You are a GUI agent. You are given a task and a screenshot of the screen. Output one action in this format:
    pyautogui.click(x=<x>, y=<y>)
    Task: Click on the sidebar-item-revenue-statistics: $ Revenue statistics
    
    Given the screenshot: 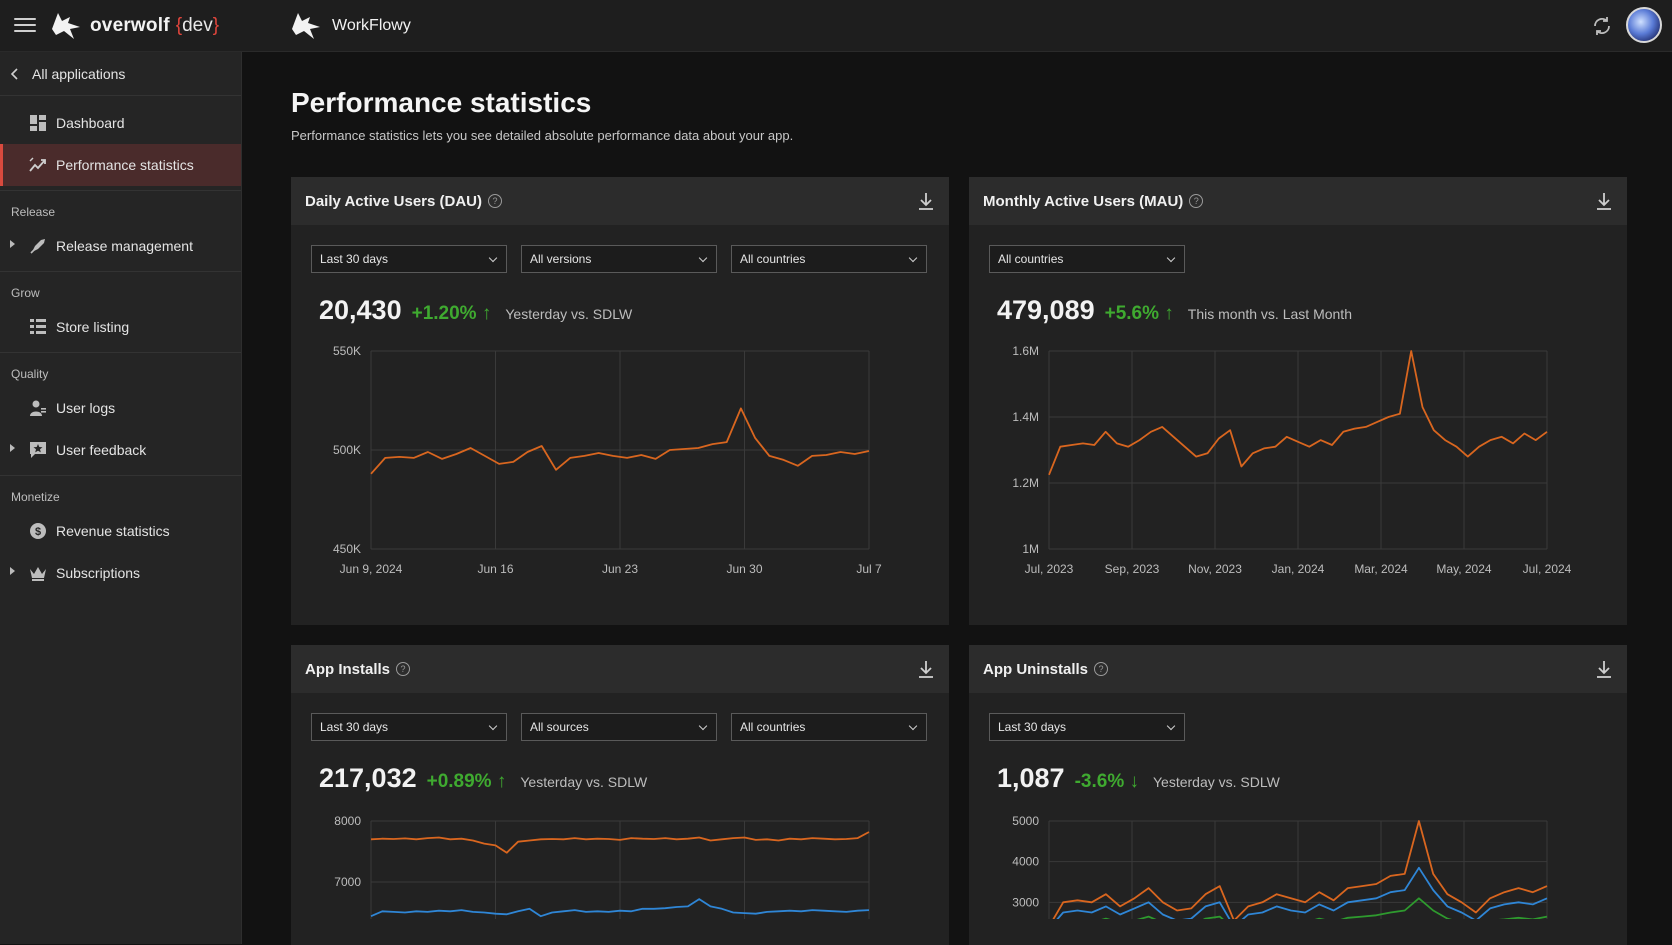 What is the action you would take?
    pyautogui.click(x=120, y=531)
    